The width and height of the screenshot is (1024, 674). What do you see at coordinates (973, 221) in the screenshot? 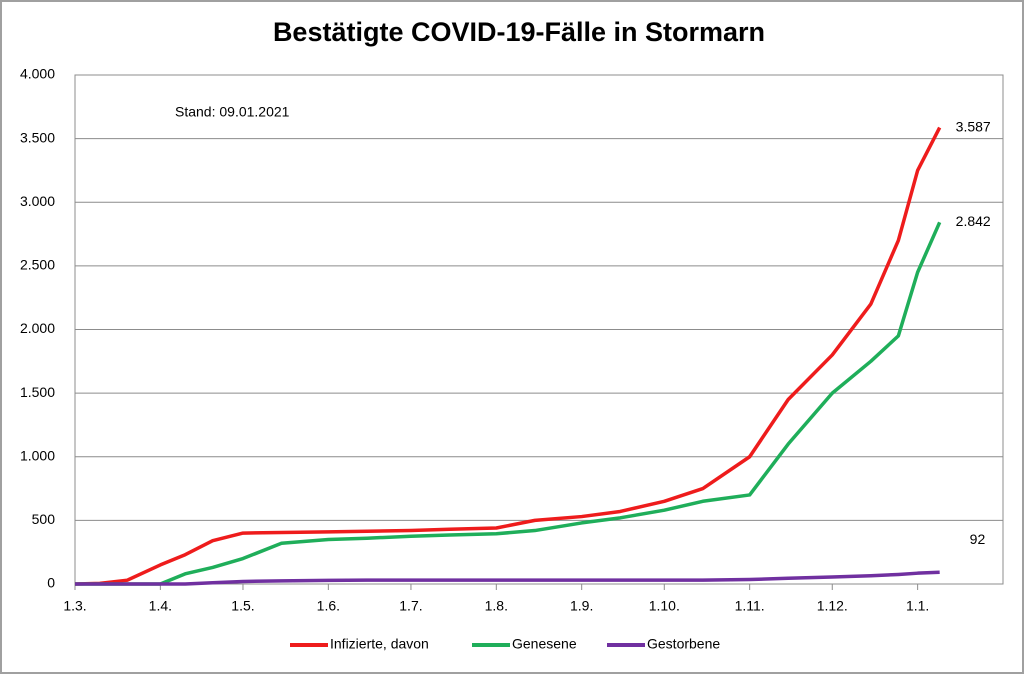
I see `data-label: 2.842` at bounding box center [973, 221].